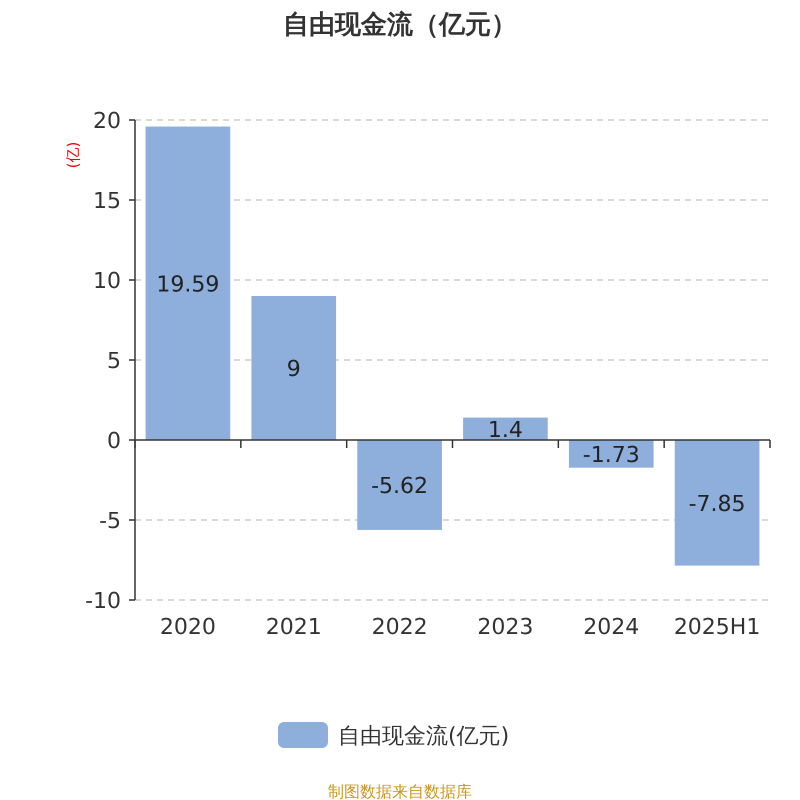 This screenshot has width=800, height=800. What do you see at coordinates (717, 627) in the screenshot?
I see `x-tick-label: 2025H1` at bounding box center [717, 627].